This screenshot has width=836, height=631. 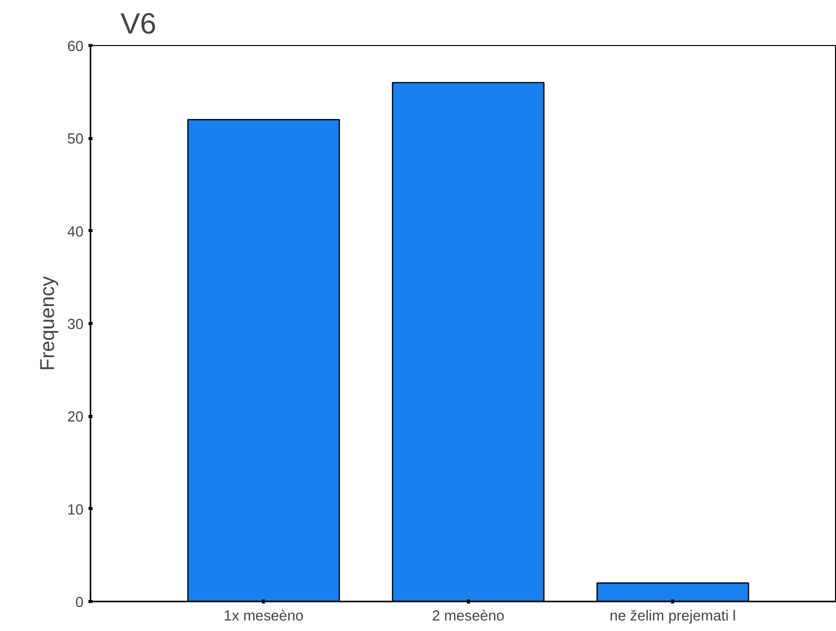 What do you see at coordinates (75, 325) in the screenshot?
I see `y-tick-label: 30` at bounding box center [75, 325].